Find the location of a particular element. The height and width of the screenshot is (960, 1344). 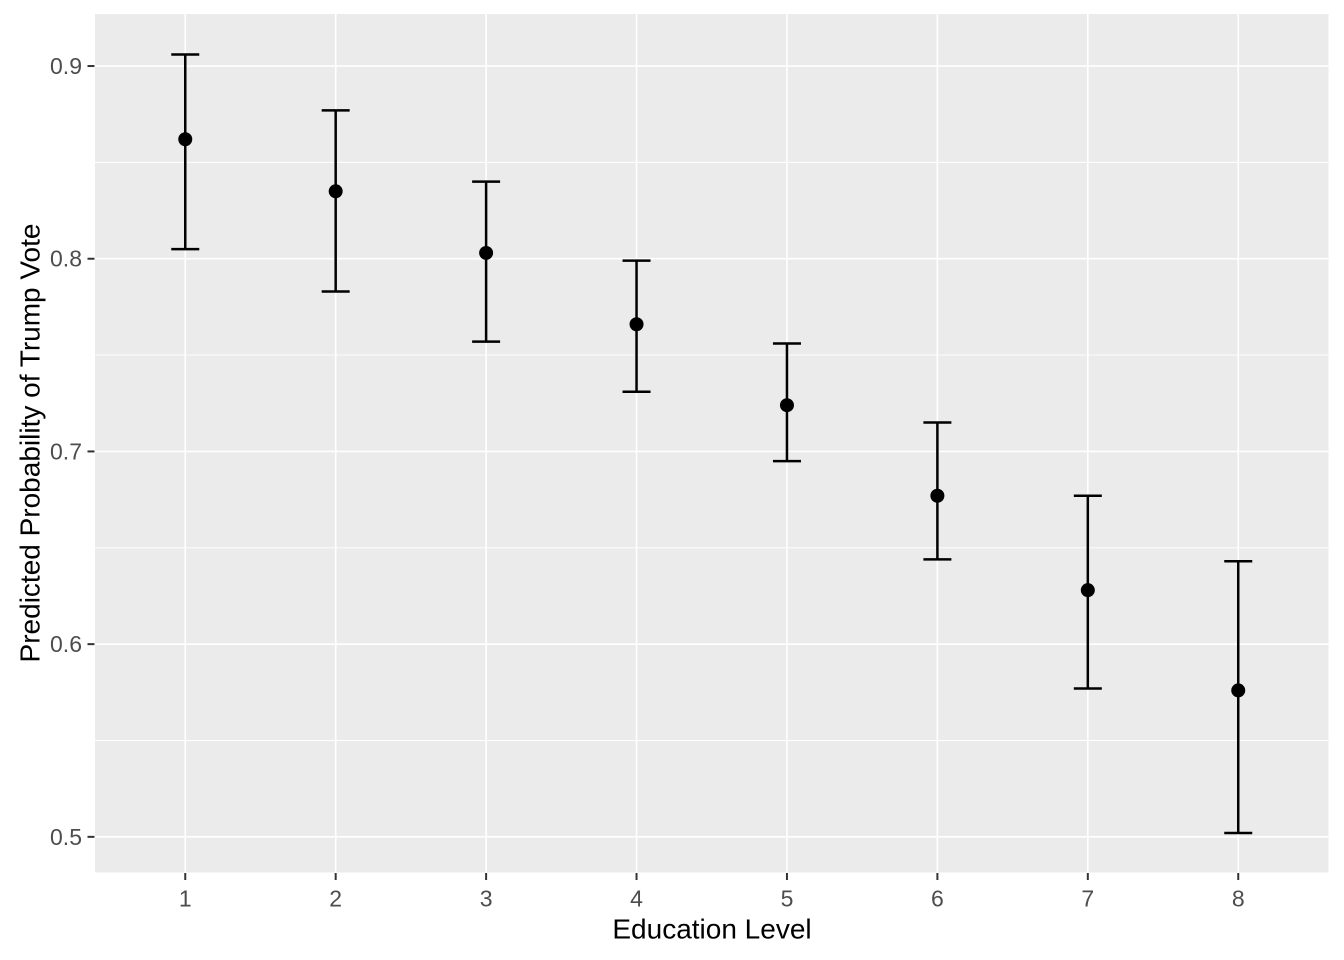

x-tick-label: 5 is located at coordinates (787, 899).